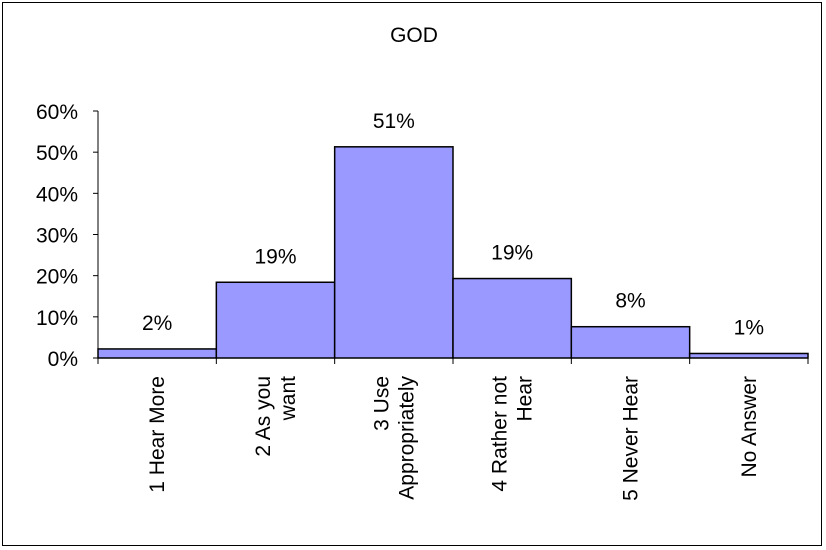 The image size is (826, 550). What do you see at coordinates (57, 153) in the screenshot?
I see `y-tick-label: 50%` at bounding box center [57, 153].